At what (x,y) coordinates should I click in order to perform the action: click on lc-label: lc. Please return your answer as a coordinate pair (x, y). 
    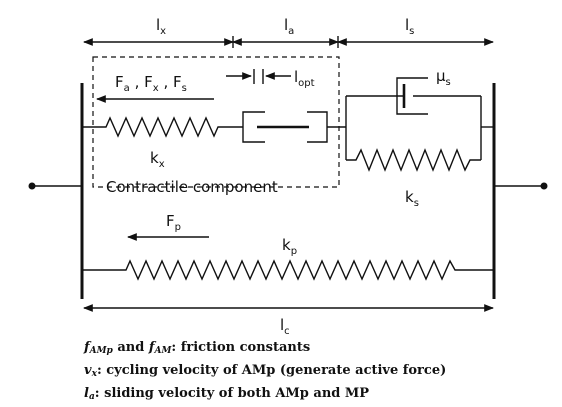
    Looking at the image, I should click on (285, 326).